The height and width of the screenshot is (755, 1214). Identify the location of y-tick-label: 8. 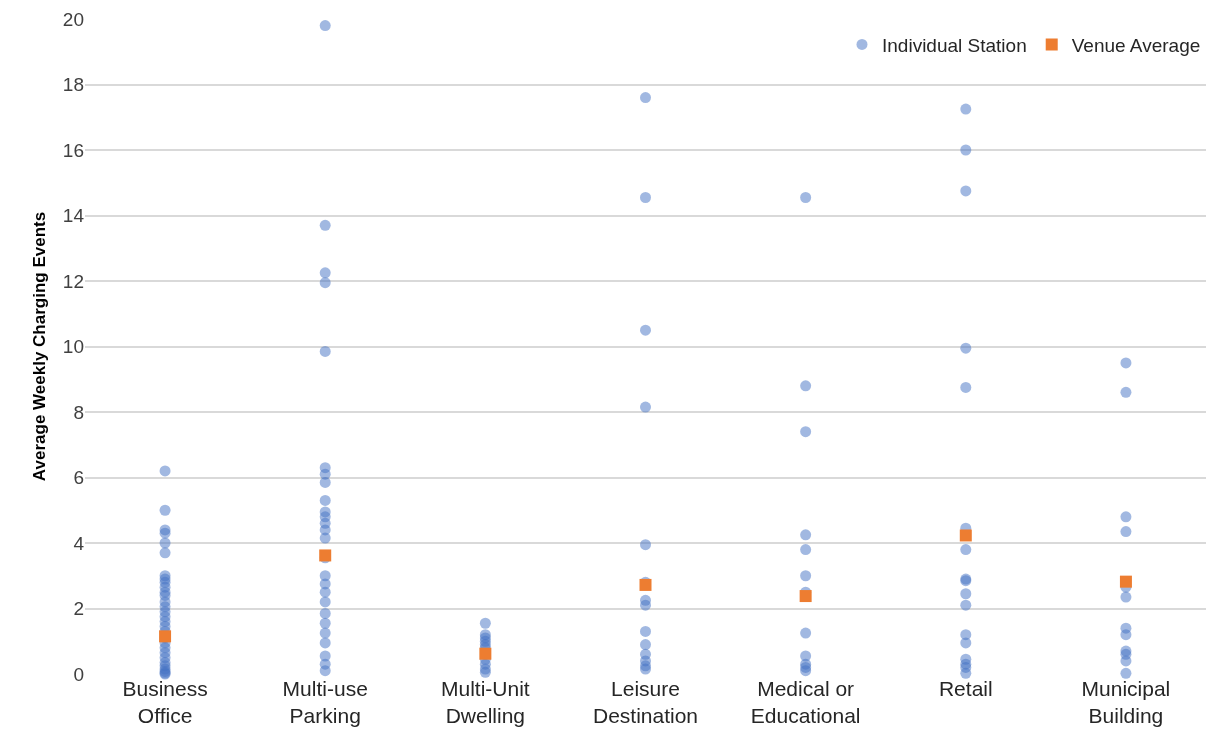
(78, 412).